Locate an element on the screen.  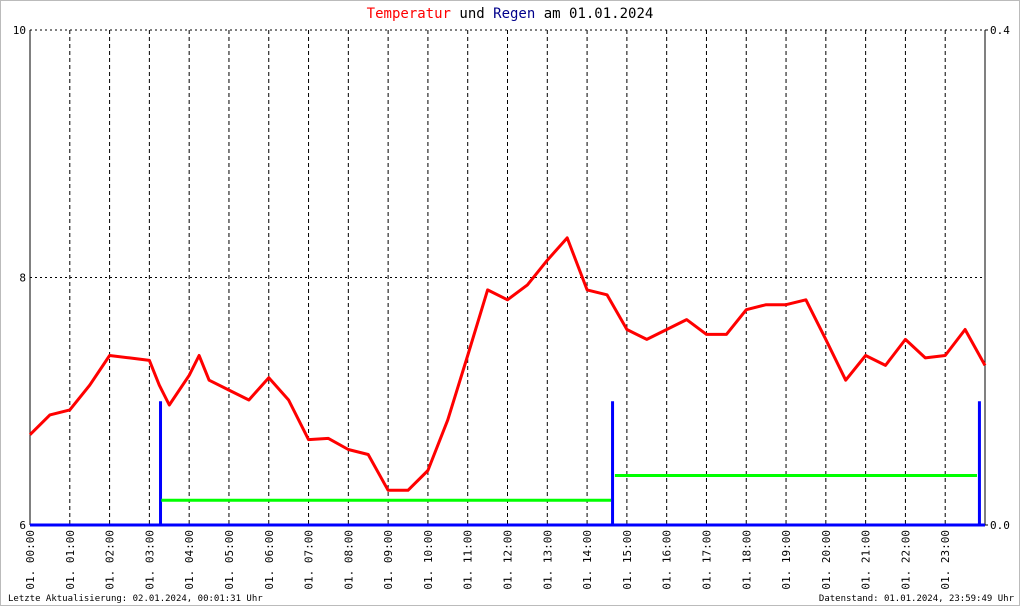
x-tick-label: 01. 05:00 is located at coordinates (229, 560).